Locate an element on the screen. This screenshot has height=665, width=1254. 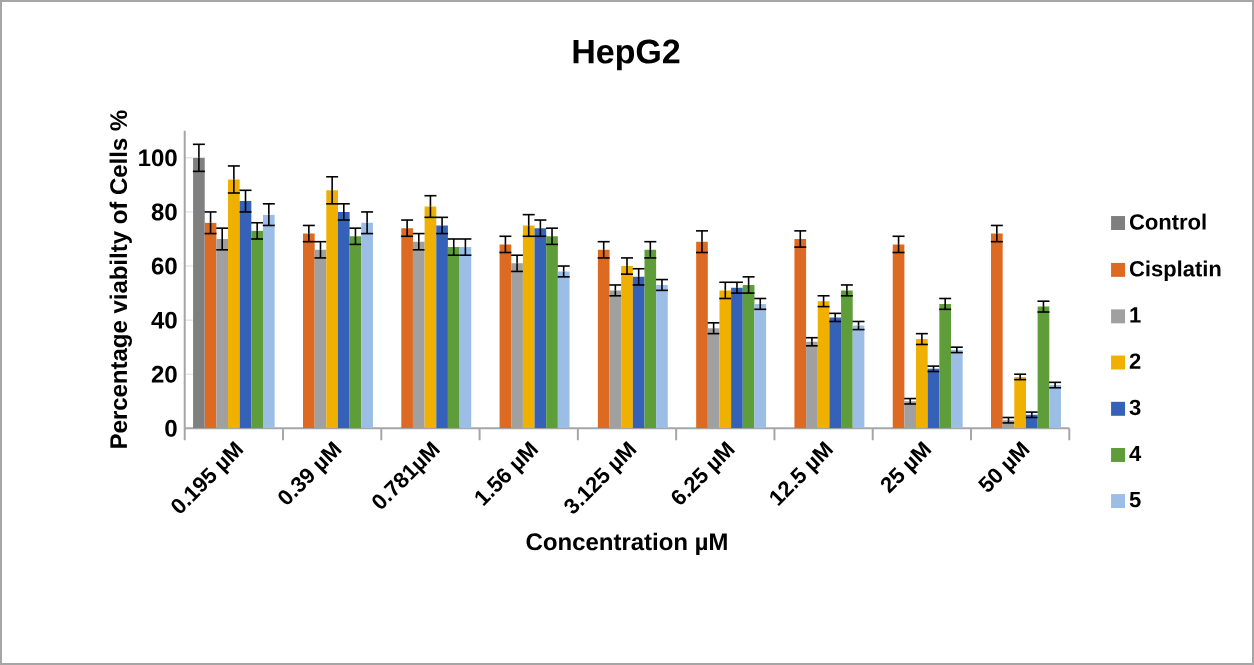
y-tick-label: 100 is located at coordinates (158, 158).